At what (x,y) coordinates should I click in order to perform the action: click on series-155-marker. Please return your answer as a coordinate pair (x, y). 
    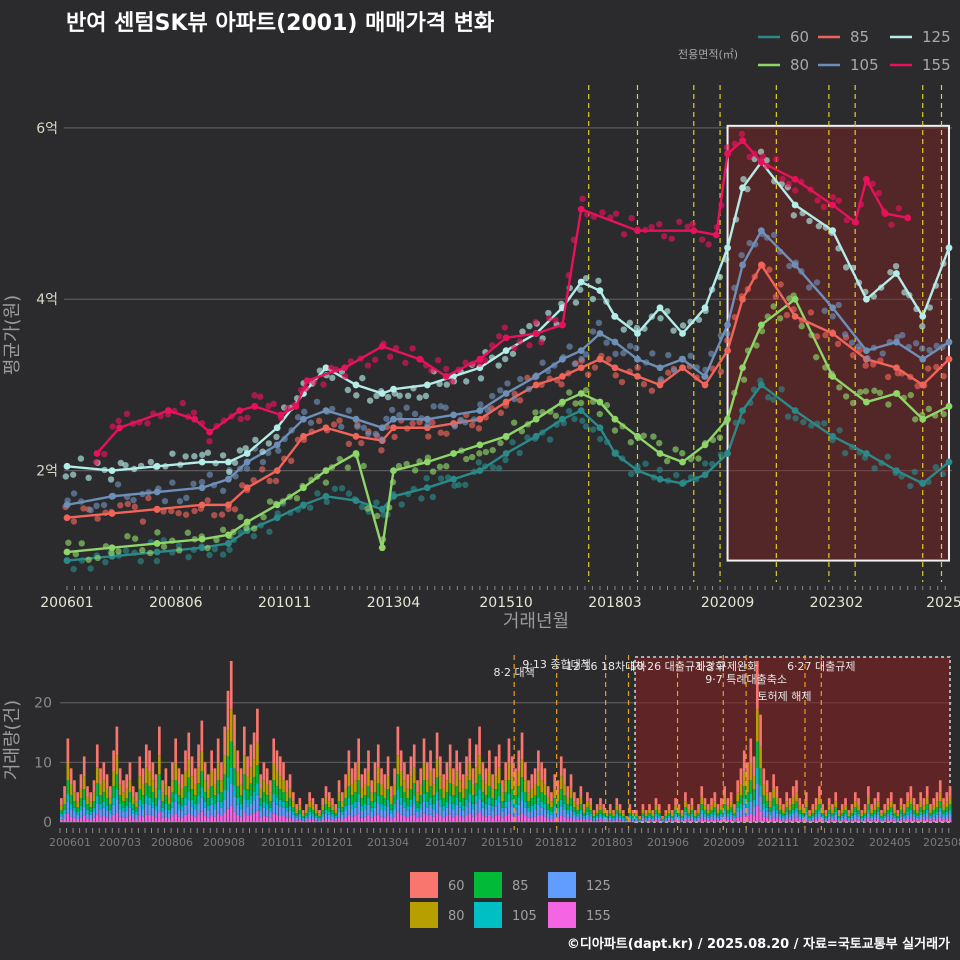
    Looking at the image, I should click on (446, 376).